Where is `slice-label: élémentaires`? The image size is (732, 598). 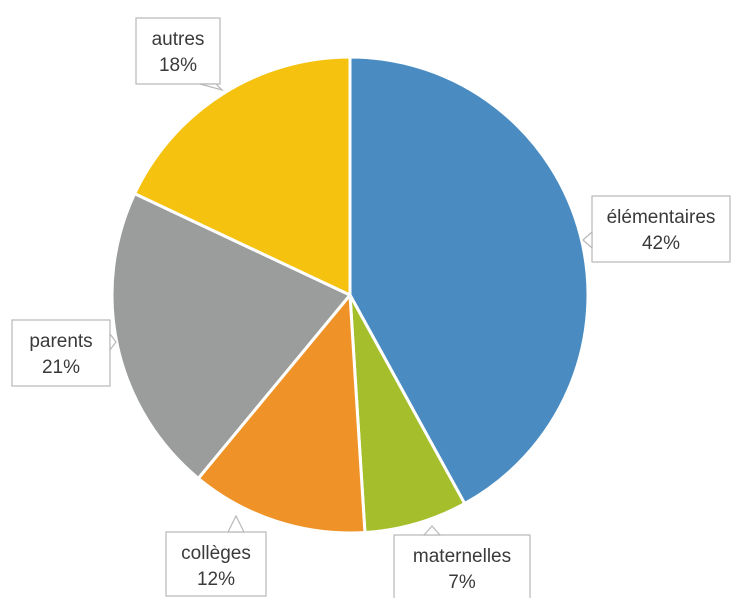
slice-label: élémentaires is located at coordinates (661, 217).